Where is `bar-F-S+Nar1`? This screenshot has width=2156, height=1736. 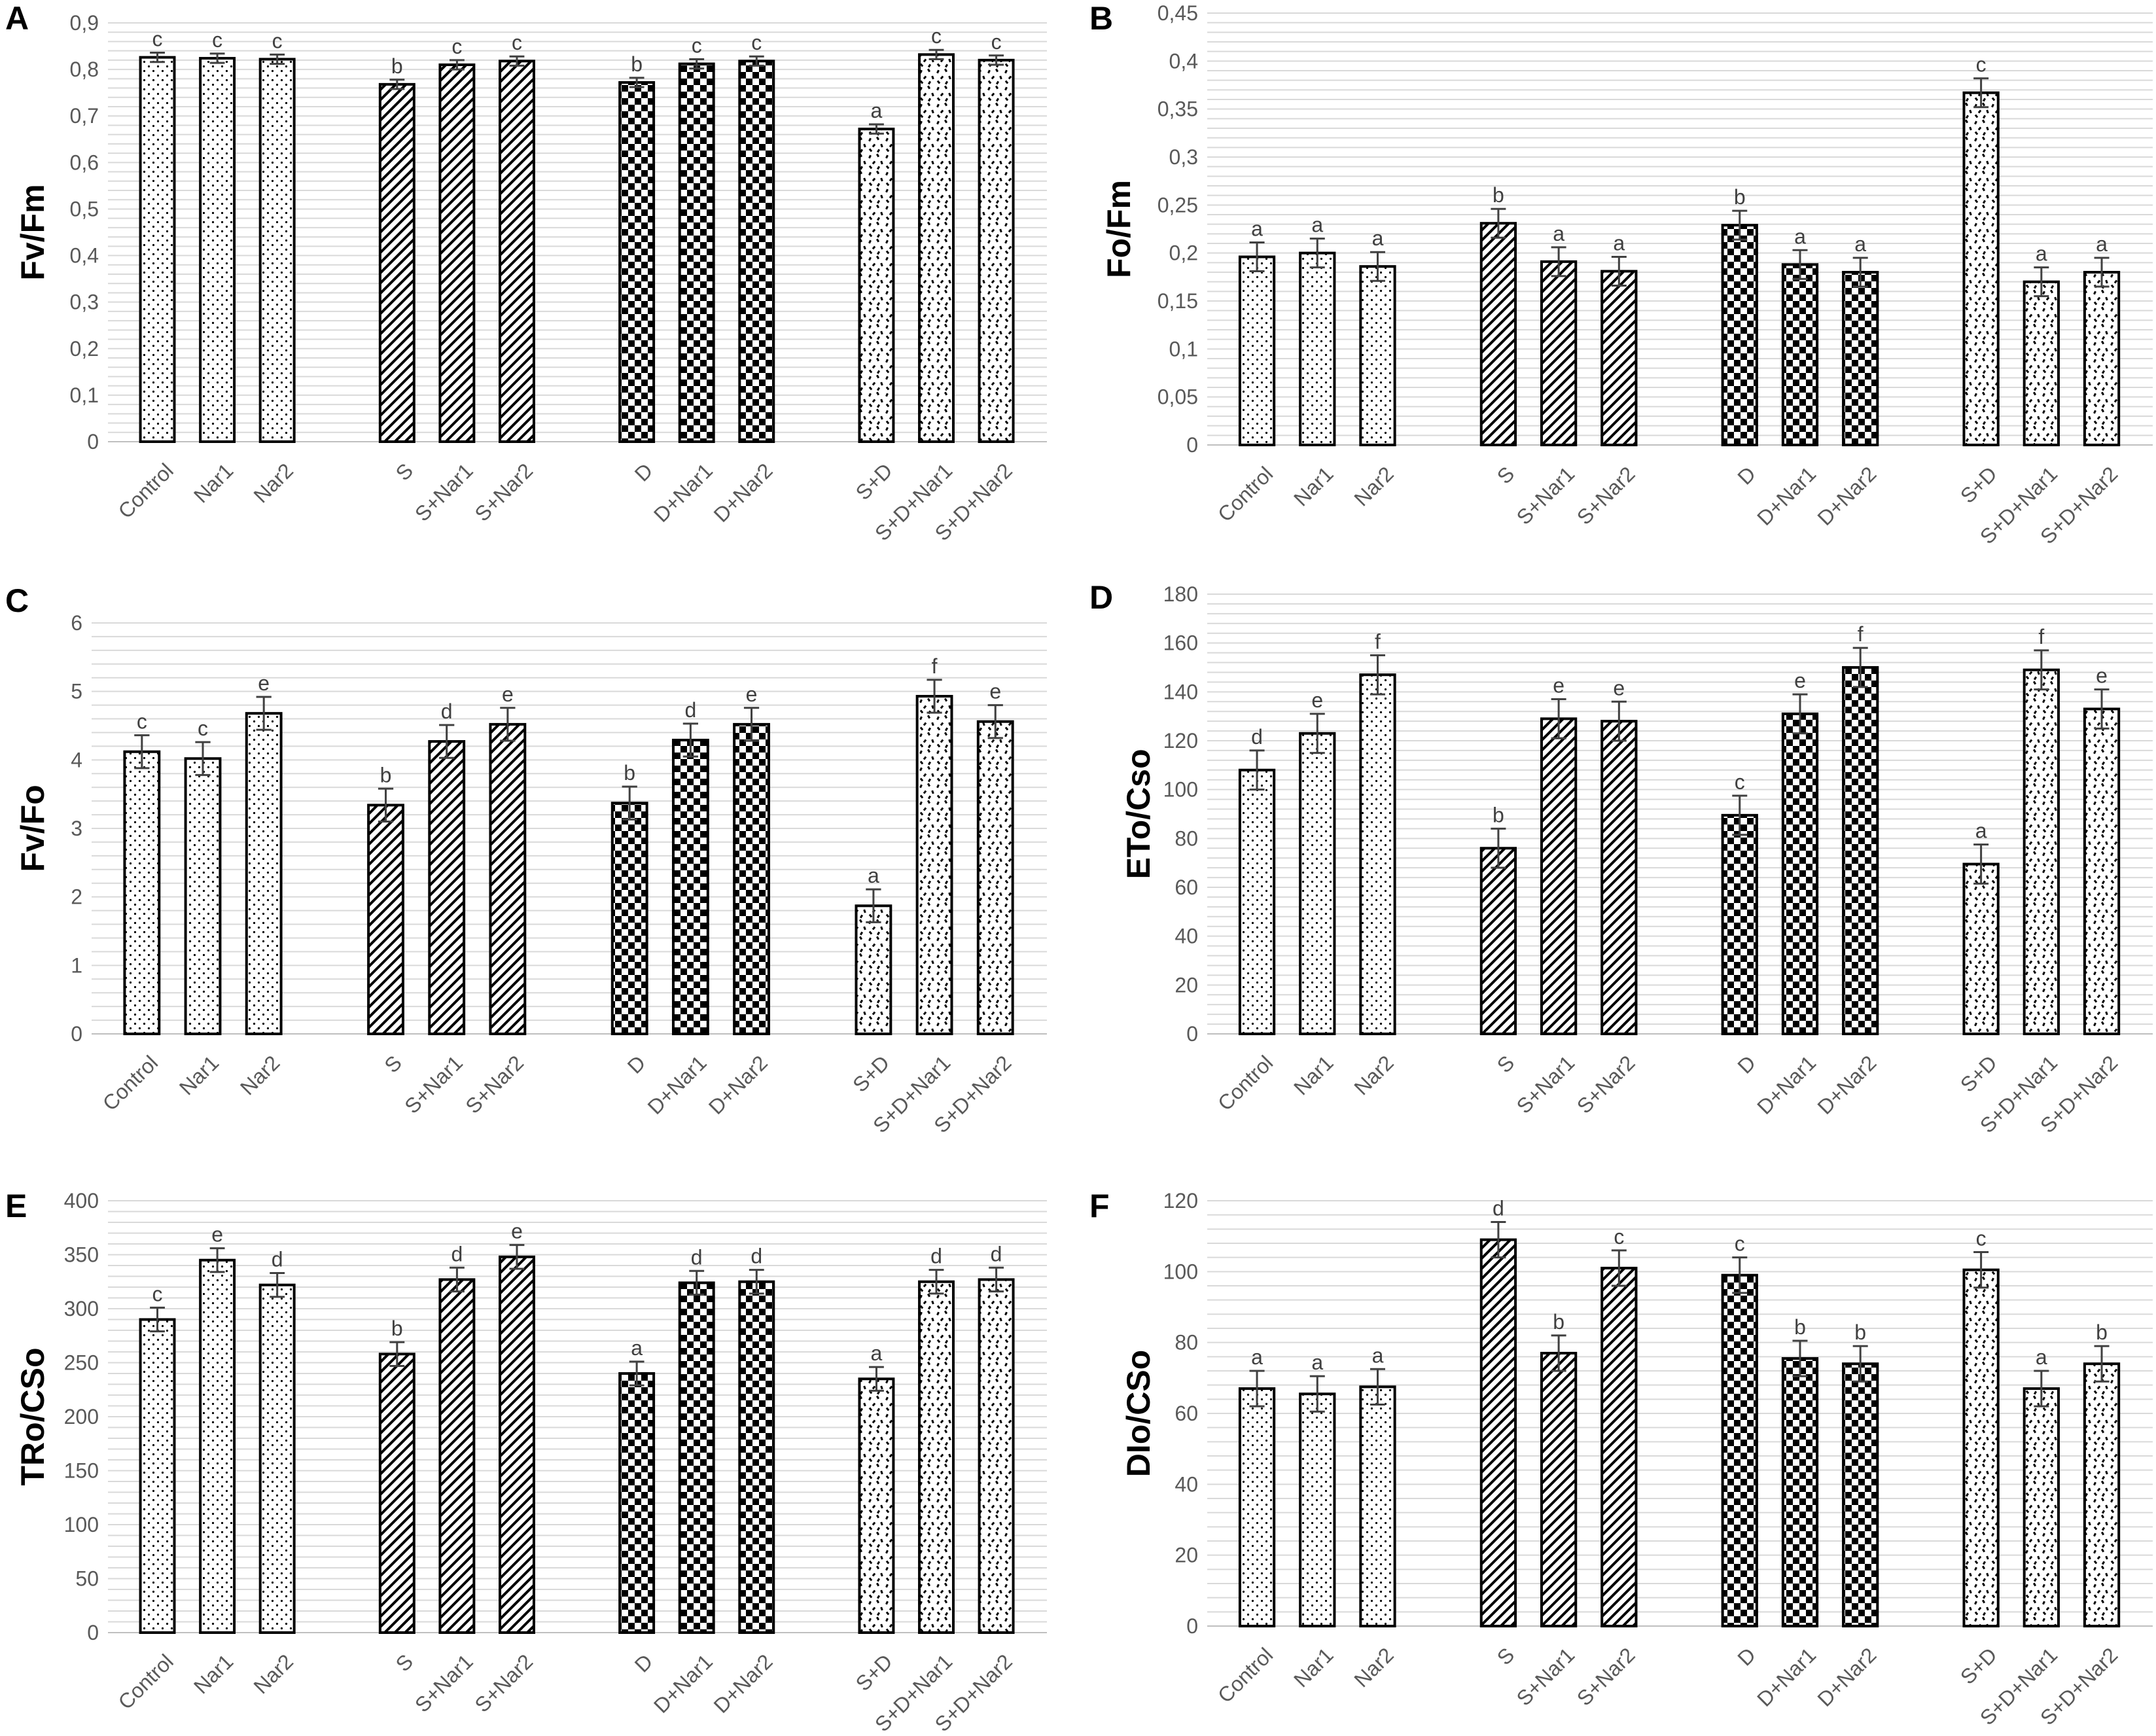 bar-F-S+Nar1 is located at coordinates (1559, 1489).